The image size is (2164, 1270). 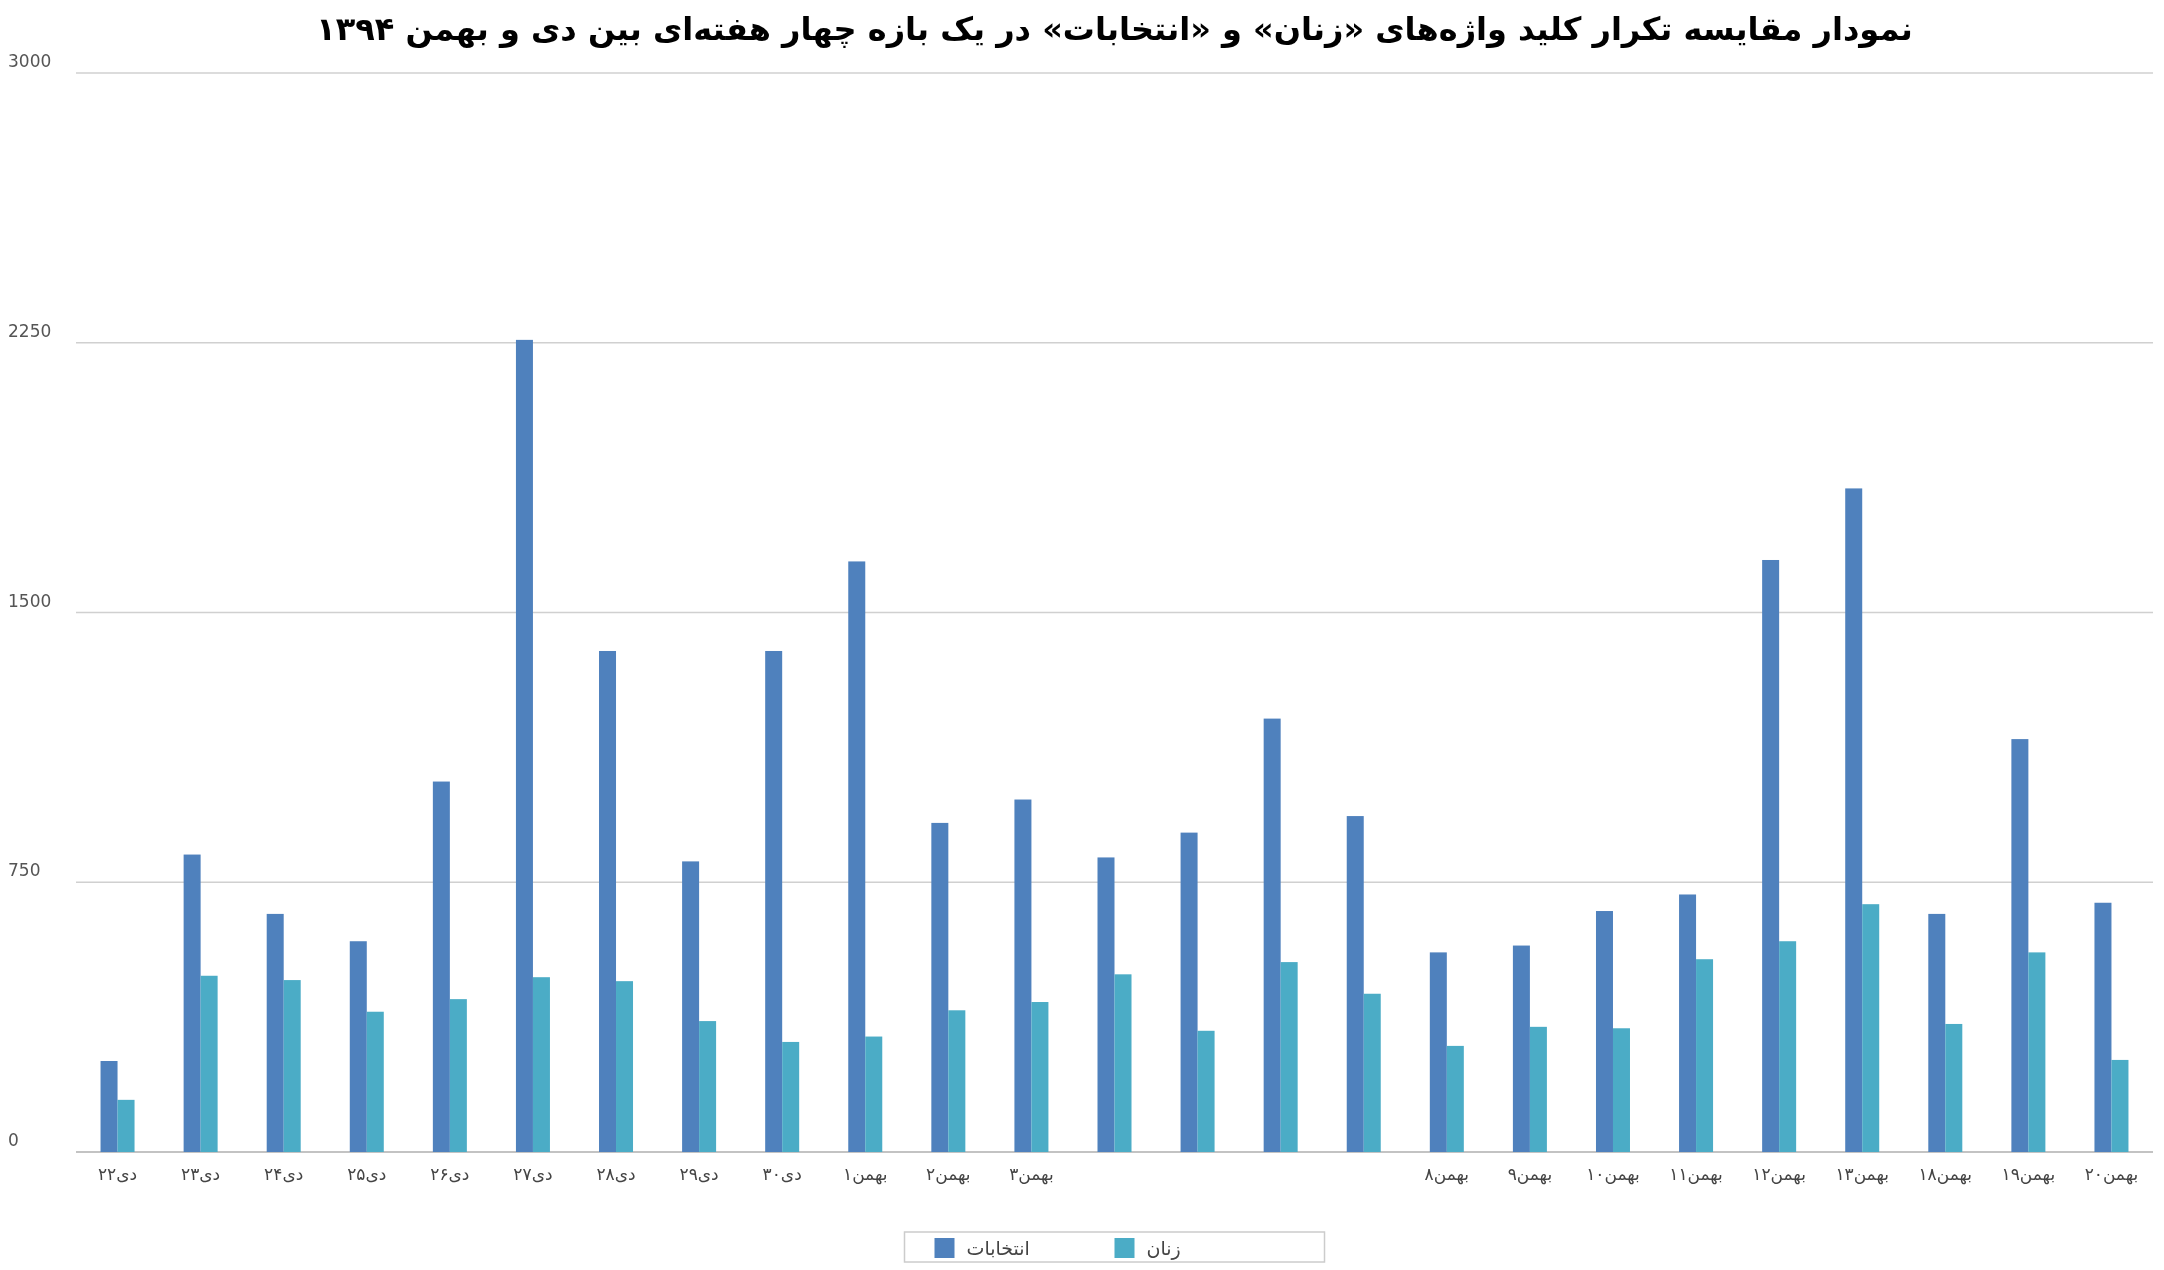 I want to click on x-tick-label: ۲۰بهمن, so click(x=2111, y=1174).